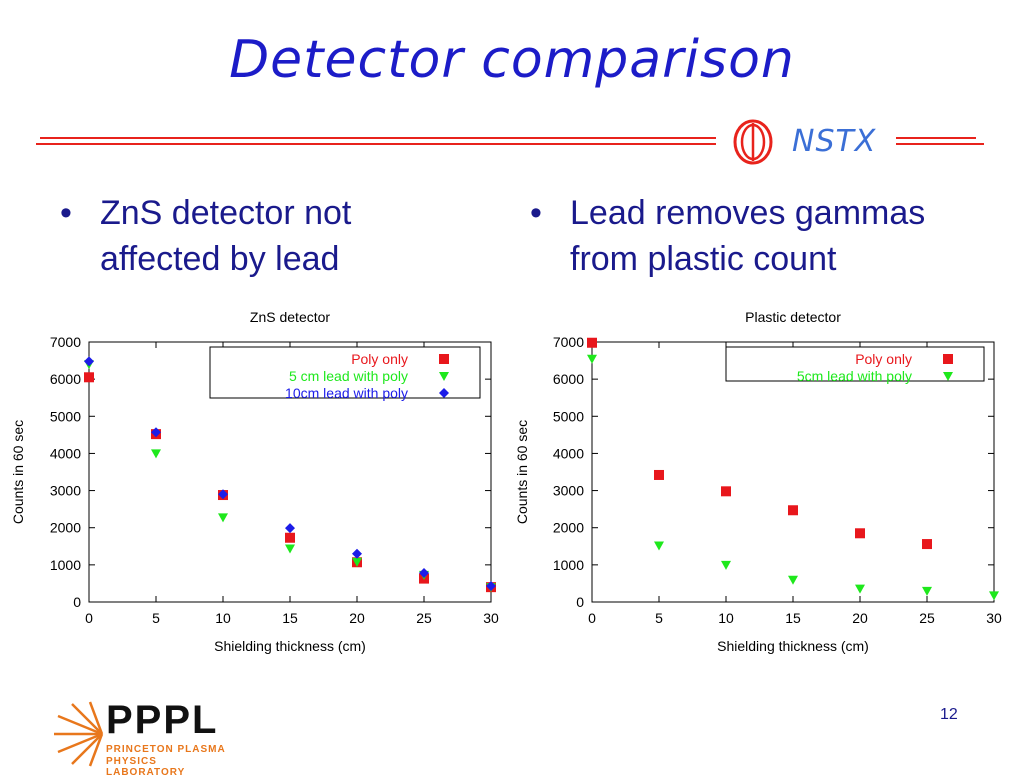  I want to click on bullet-line: affected by lead, so click(220, 259).